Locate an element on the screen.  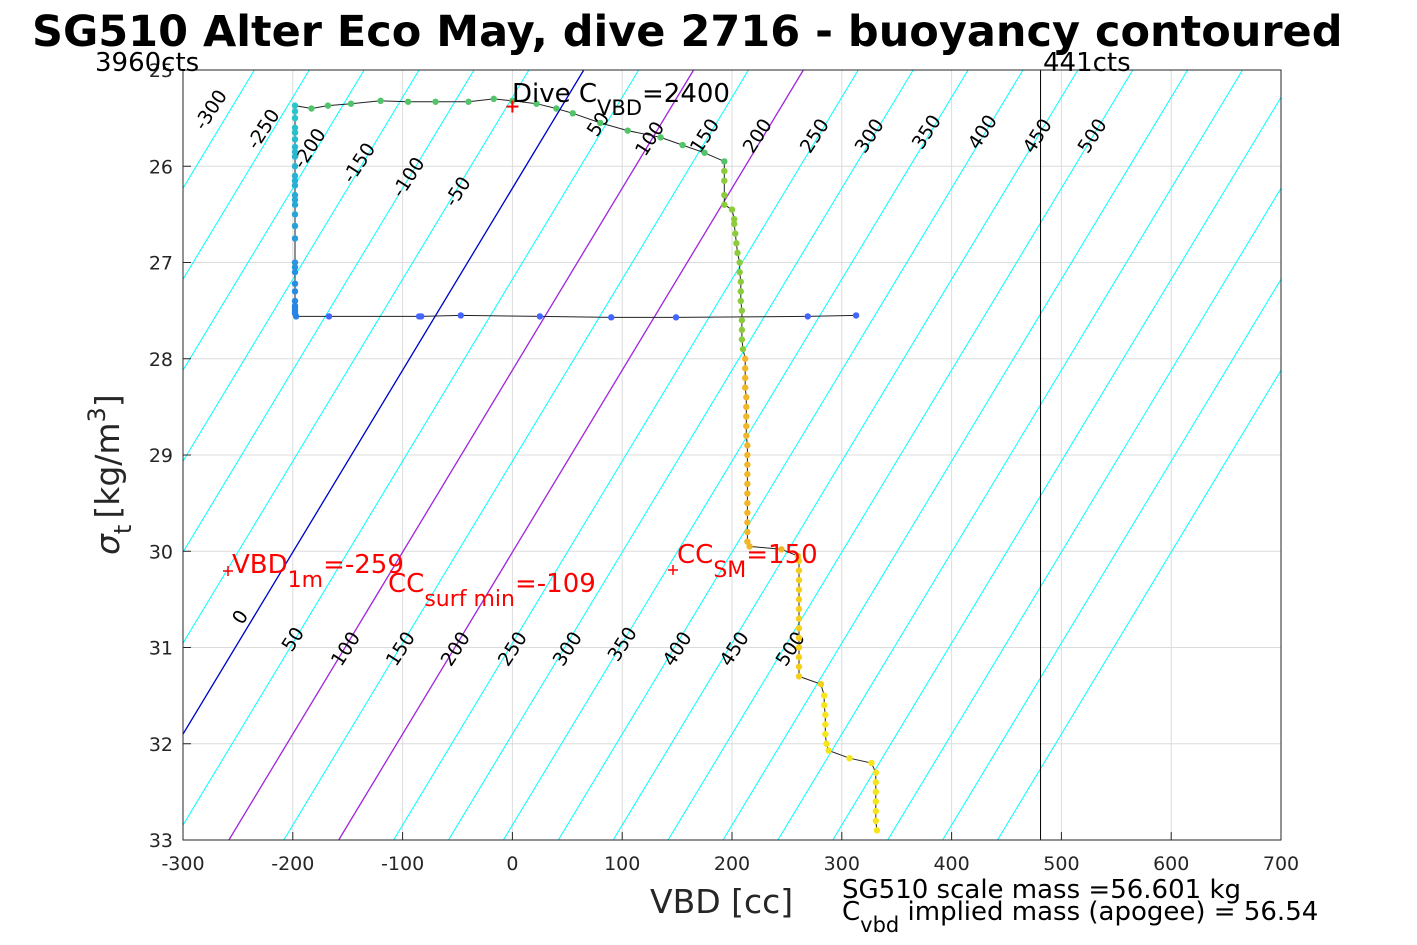
svg-text: CCsurf min=-109 is located at coordinates (492, 590).